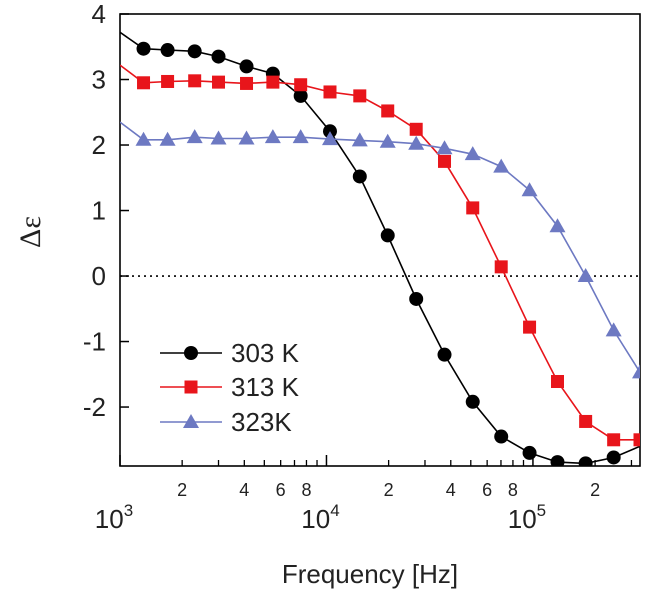 The image size is (651, 592). Describe the element at coordinates (94, 407) in the screenshot. I see `y-tick-label: -2` at that location.